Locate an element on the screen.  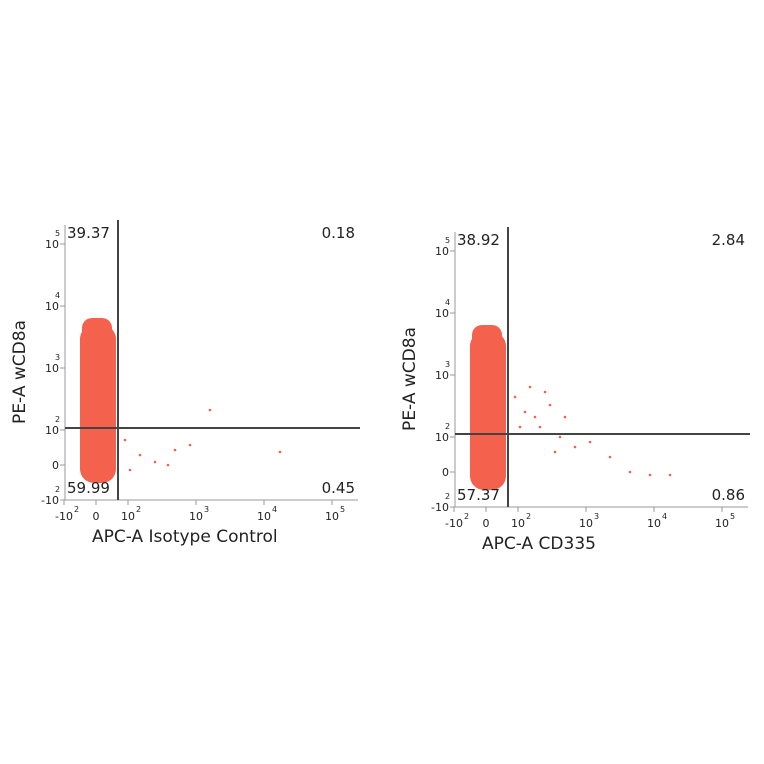
quadrant-ul: 39.37 is located at coordinates (88, 233).